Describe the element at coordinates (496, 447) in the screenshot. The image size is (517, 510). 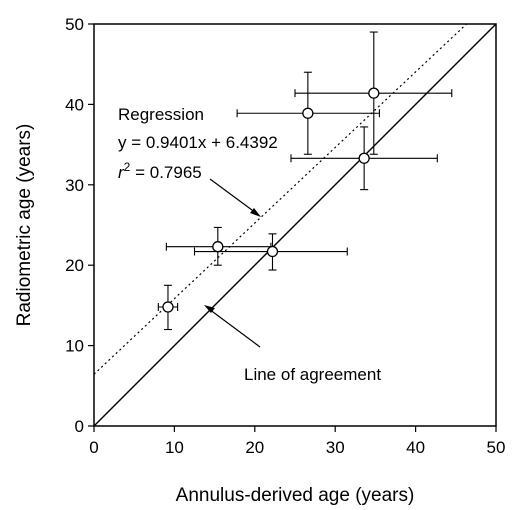
I see `x-tick-label: 50` at that location.